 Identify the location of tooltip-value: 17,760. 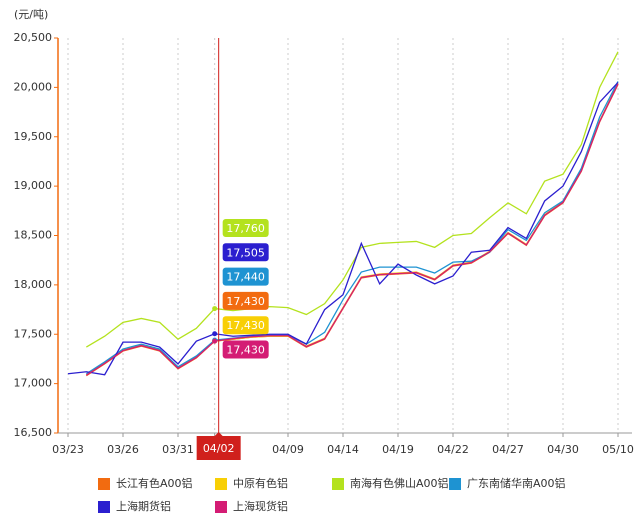
(245, 228).